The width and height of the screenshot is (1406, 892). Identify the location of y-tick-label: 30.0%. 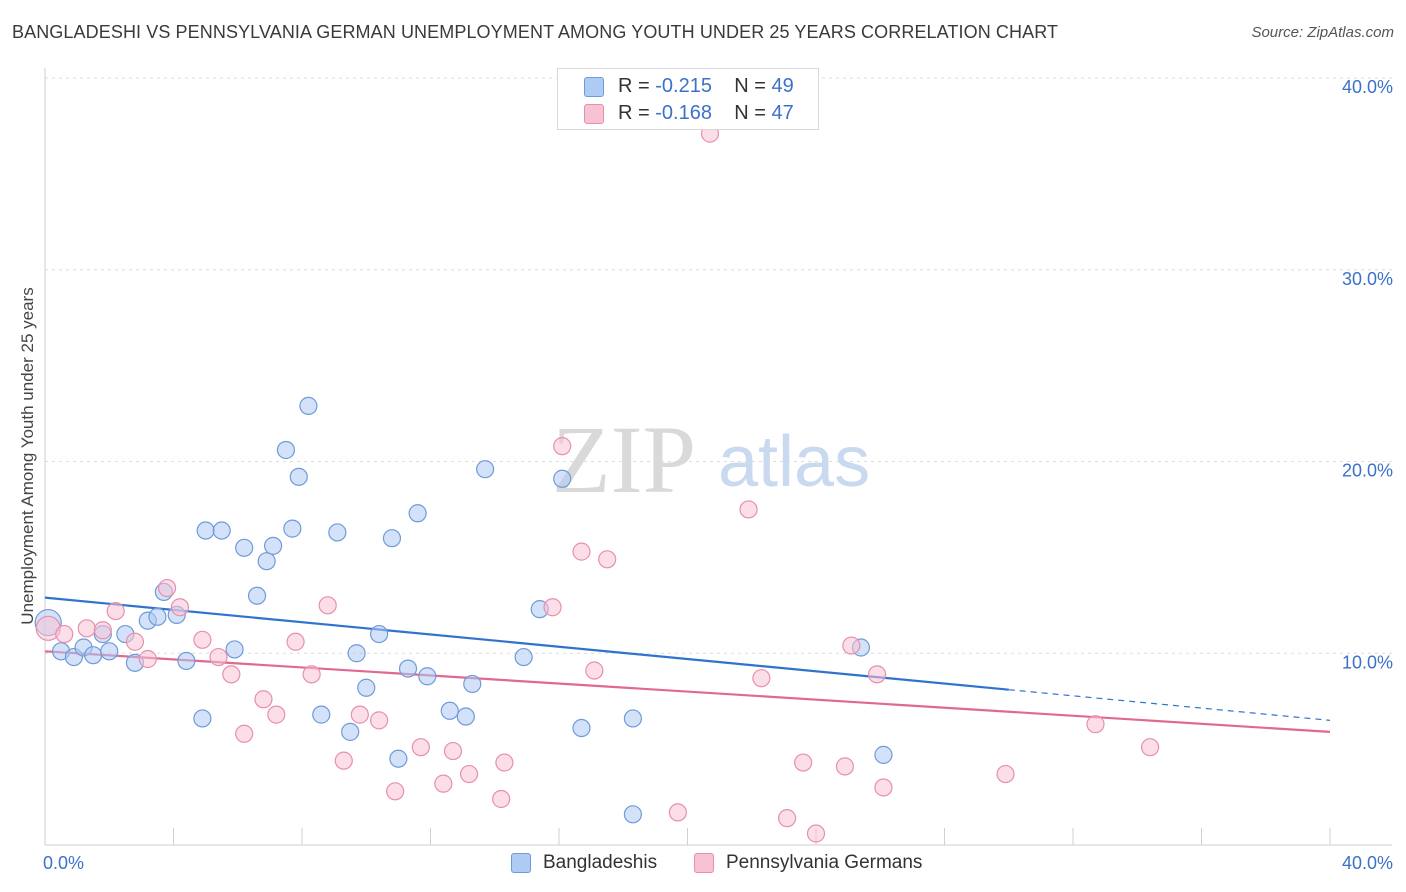
(1367, 279).